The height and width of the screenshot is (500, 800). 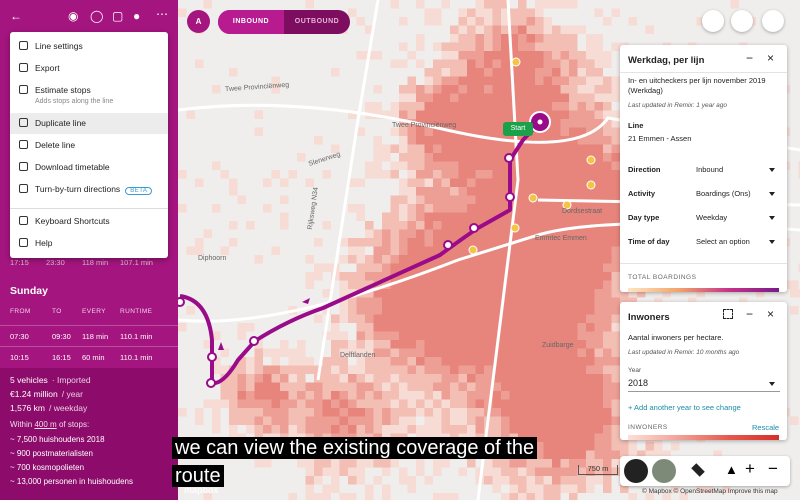 I want to click on back-button: ←, so click(x=16, y=16).